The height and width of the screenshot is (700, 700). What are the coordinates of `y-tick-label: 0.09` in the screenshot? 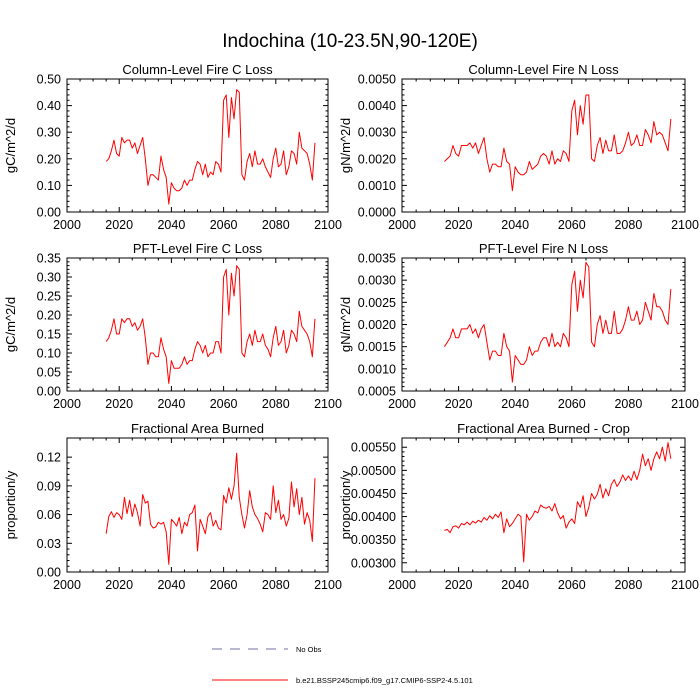 It's located at (49, 486).